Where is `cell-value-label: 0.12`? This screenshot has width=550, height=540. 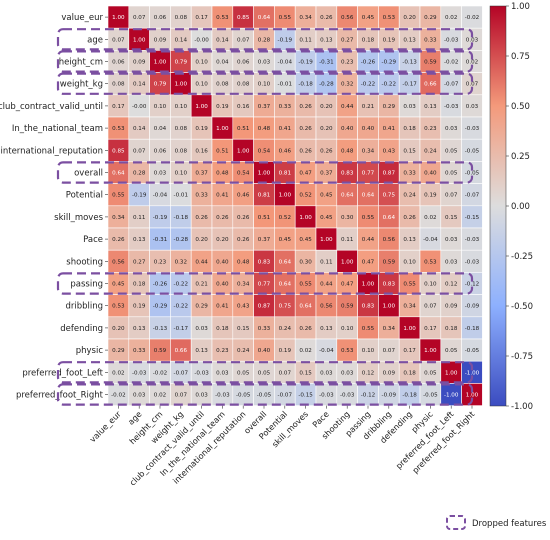
cell-value-label: 0.12 is located at coordinates (368, 373).